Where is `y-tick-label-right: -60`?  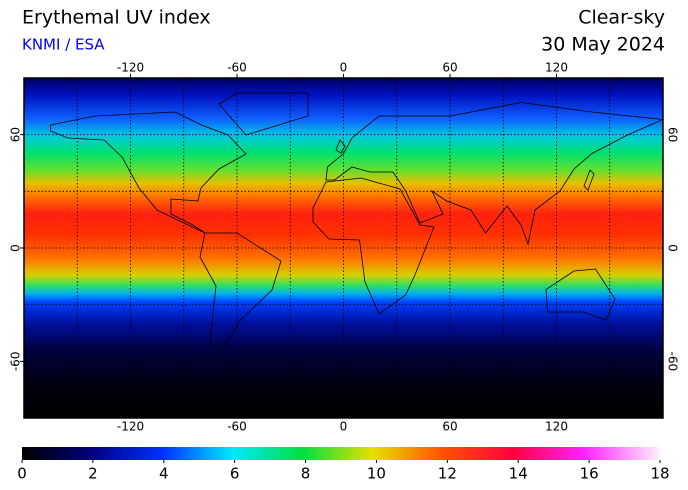
y-tick-label-right: -60 is located at coordinates (673, 362).